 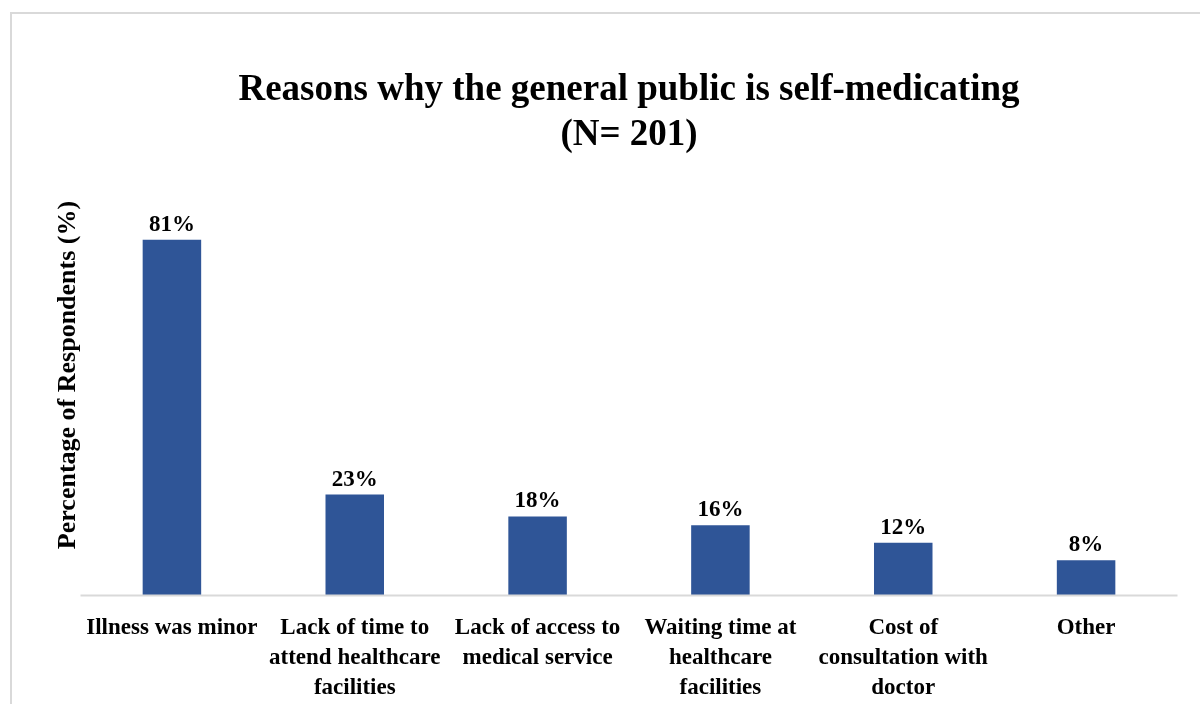 I want to click on data-label: 8%, so click(x=1086, y=544).